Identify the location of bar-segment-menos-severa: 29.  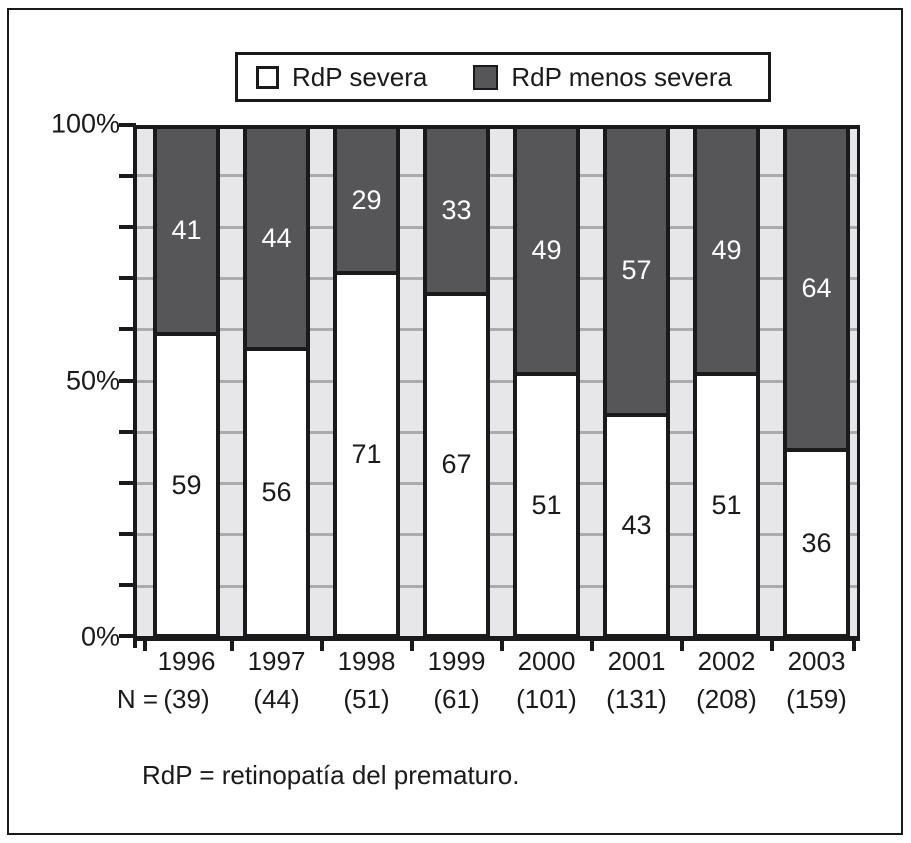
(366, 202).